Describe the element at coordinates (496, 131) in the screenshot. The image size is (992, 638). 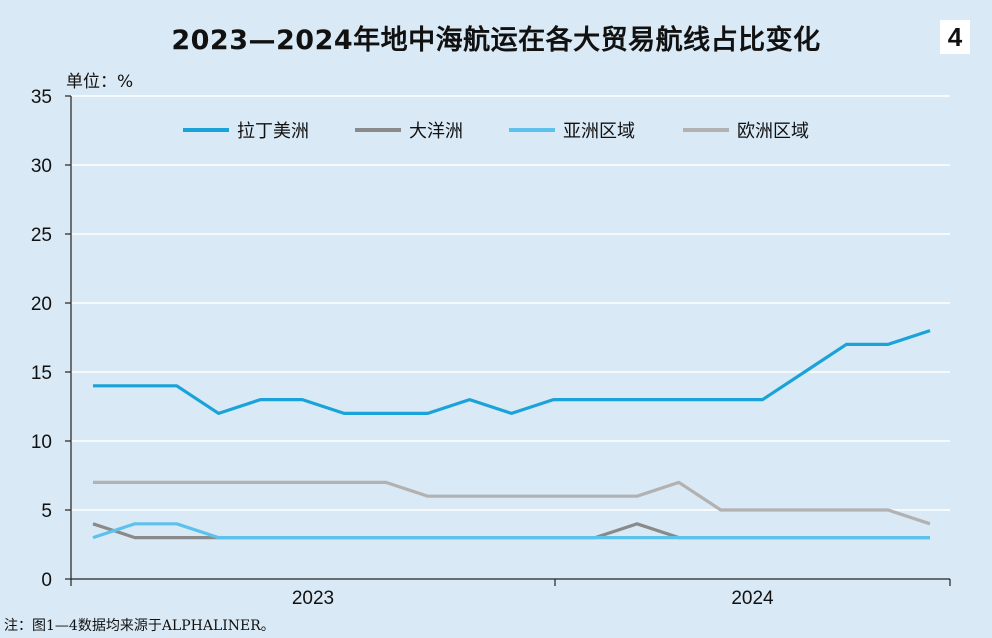
I see `legend: 拉丁美洲 大洋洲 亚洲区域 欧洲区域` at that location.